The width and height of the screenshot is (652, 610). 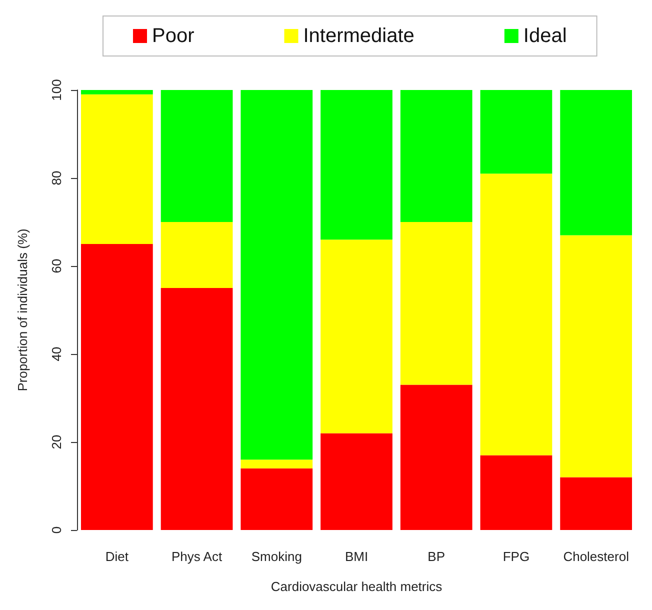 What do you see at coordinates (56, 442) in the screenshot?
I see `y-tick-label: 20` at bounding box center [56, 442].